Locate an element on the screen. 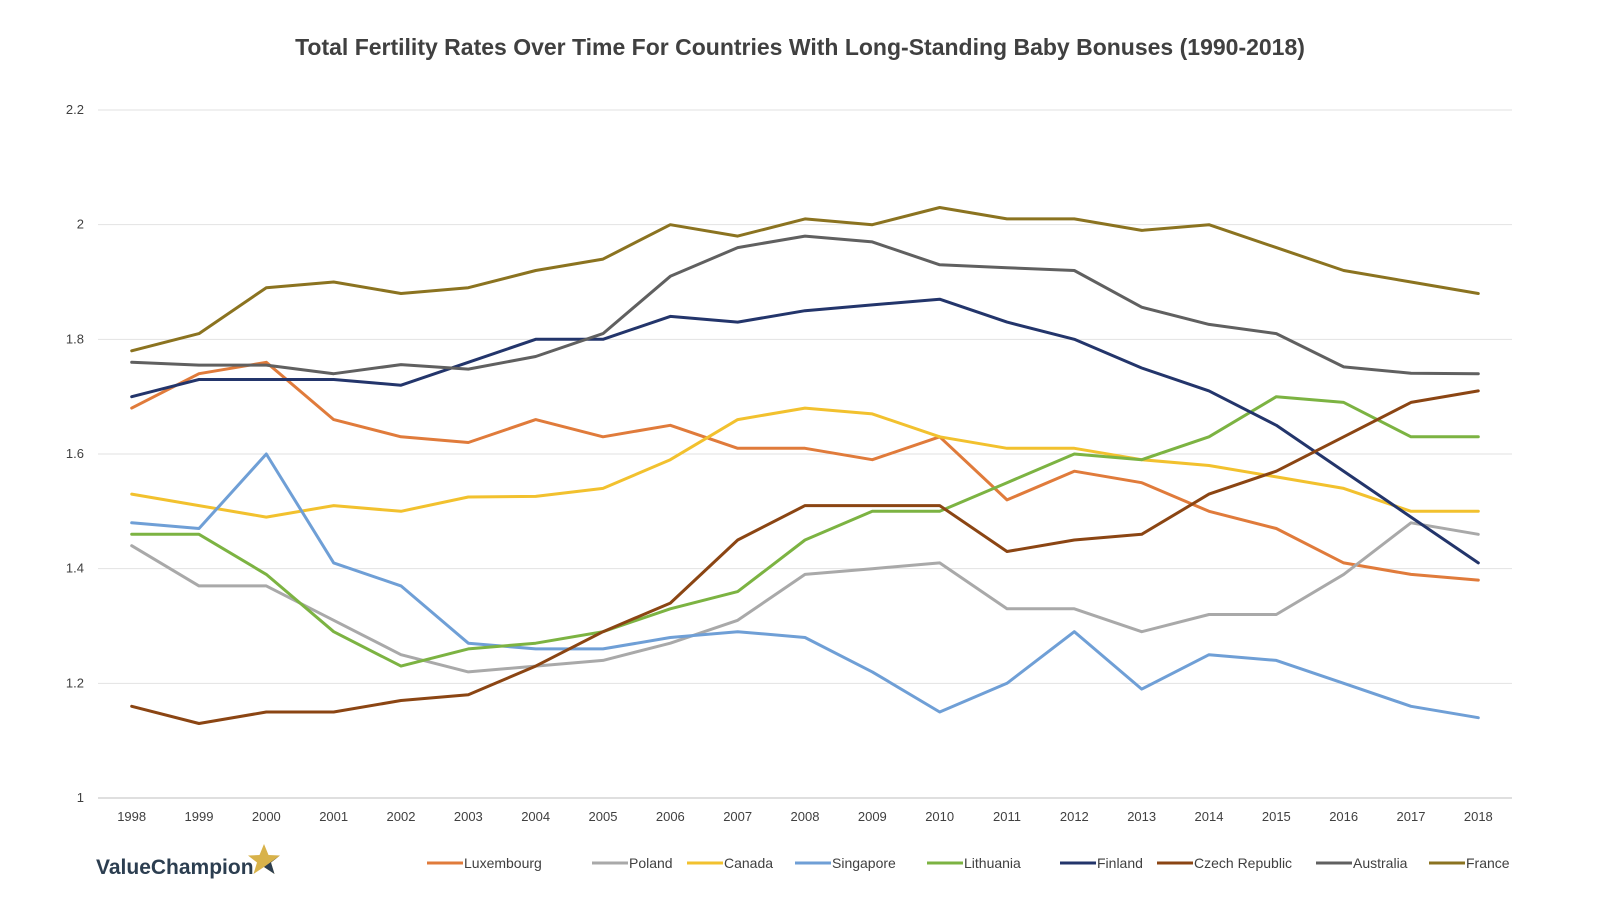  x-tick-label: 1998 is located at coordinates (131, 816).